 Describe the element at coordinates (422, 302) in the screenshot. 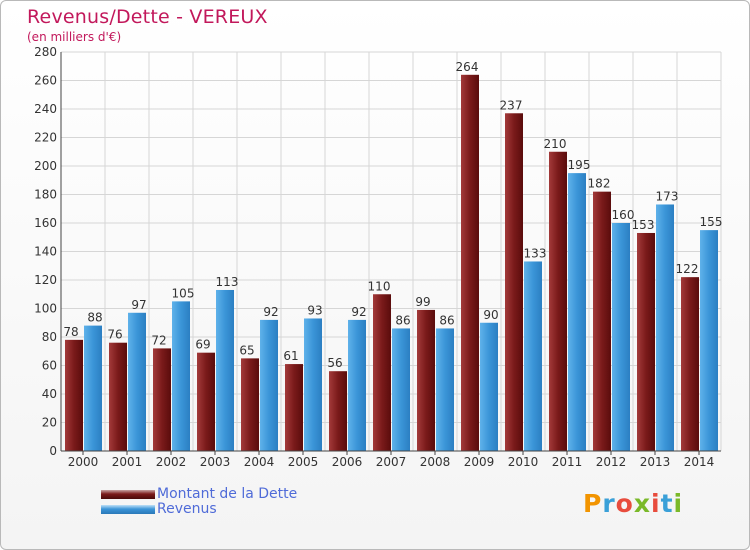

I see `data-label: 99` at that location.